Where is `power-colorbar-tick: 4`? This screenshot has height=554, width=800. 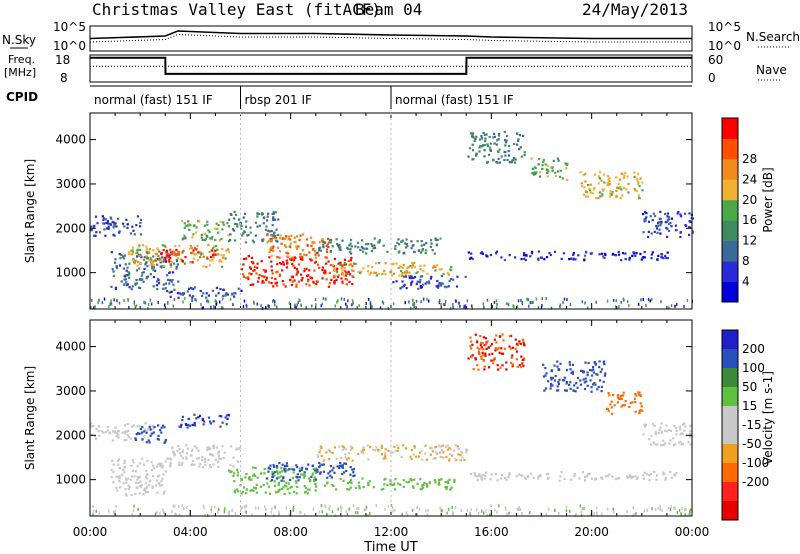 power-colorbar-tick: 4 is located at coordinates (746, 282).